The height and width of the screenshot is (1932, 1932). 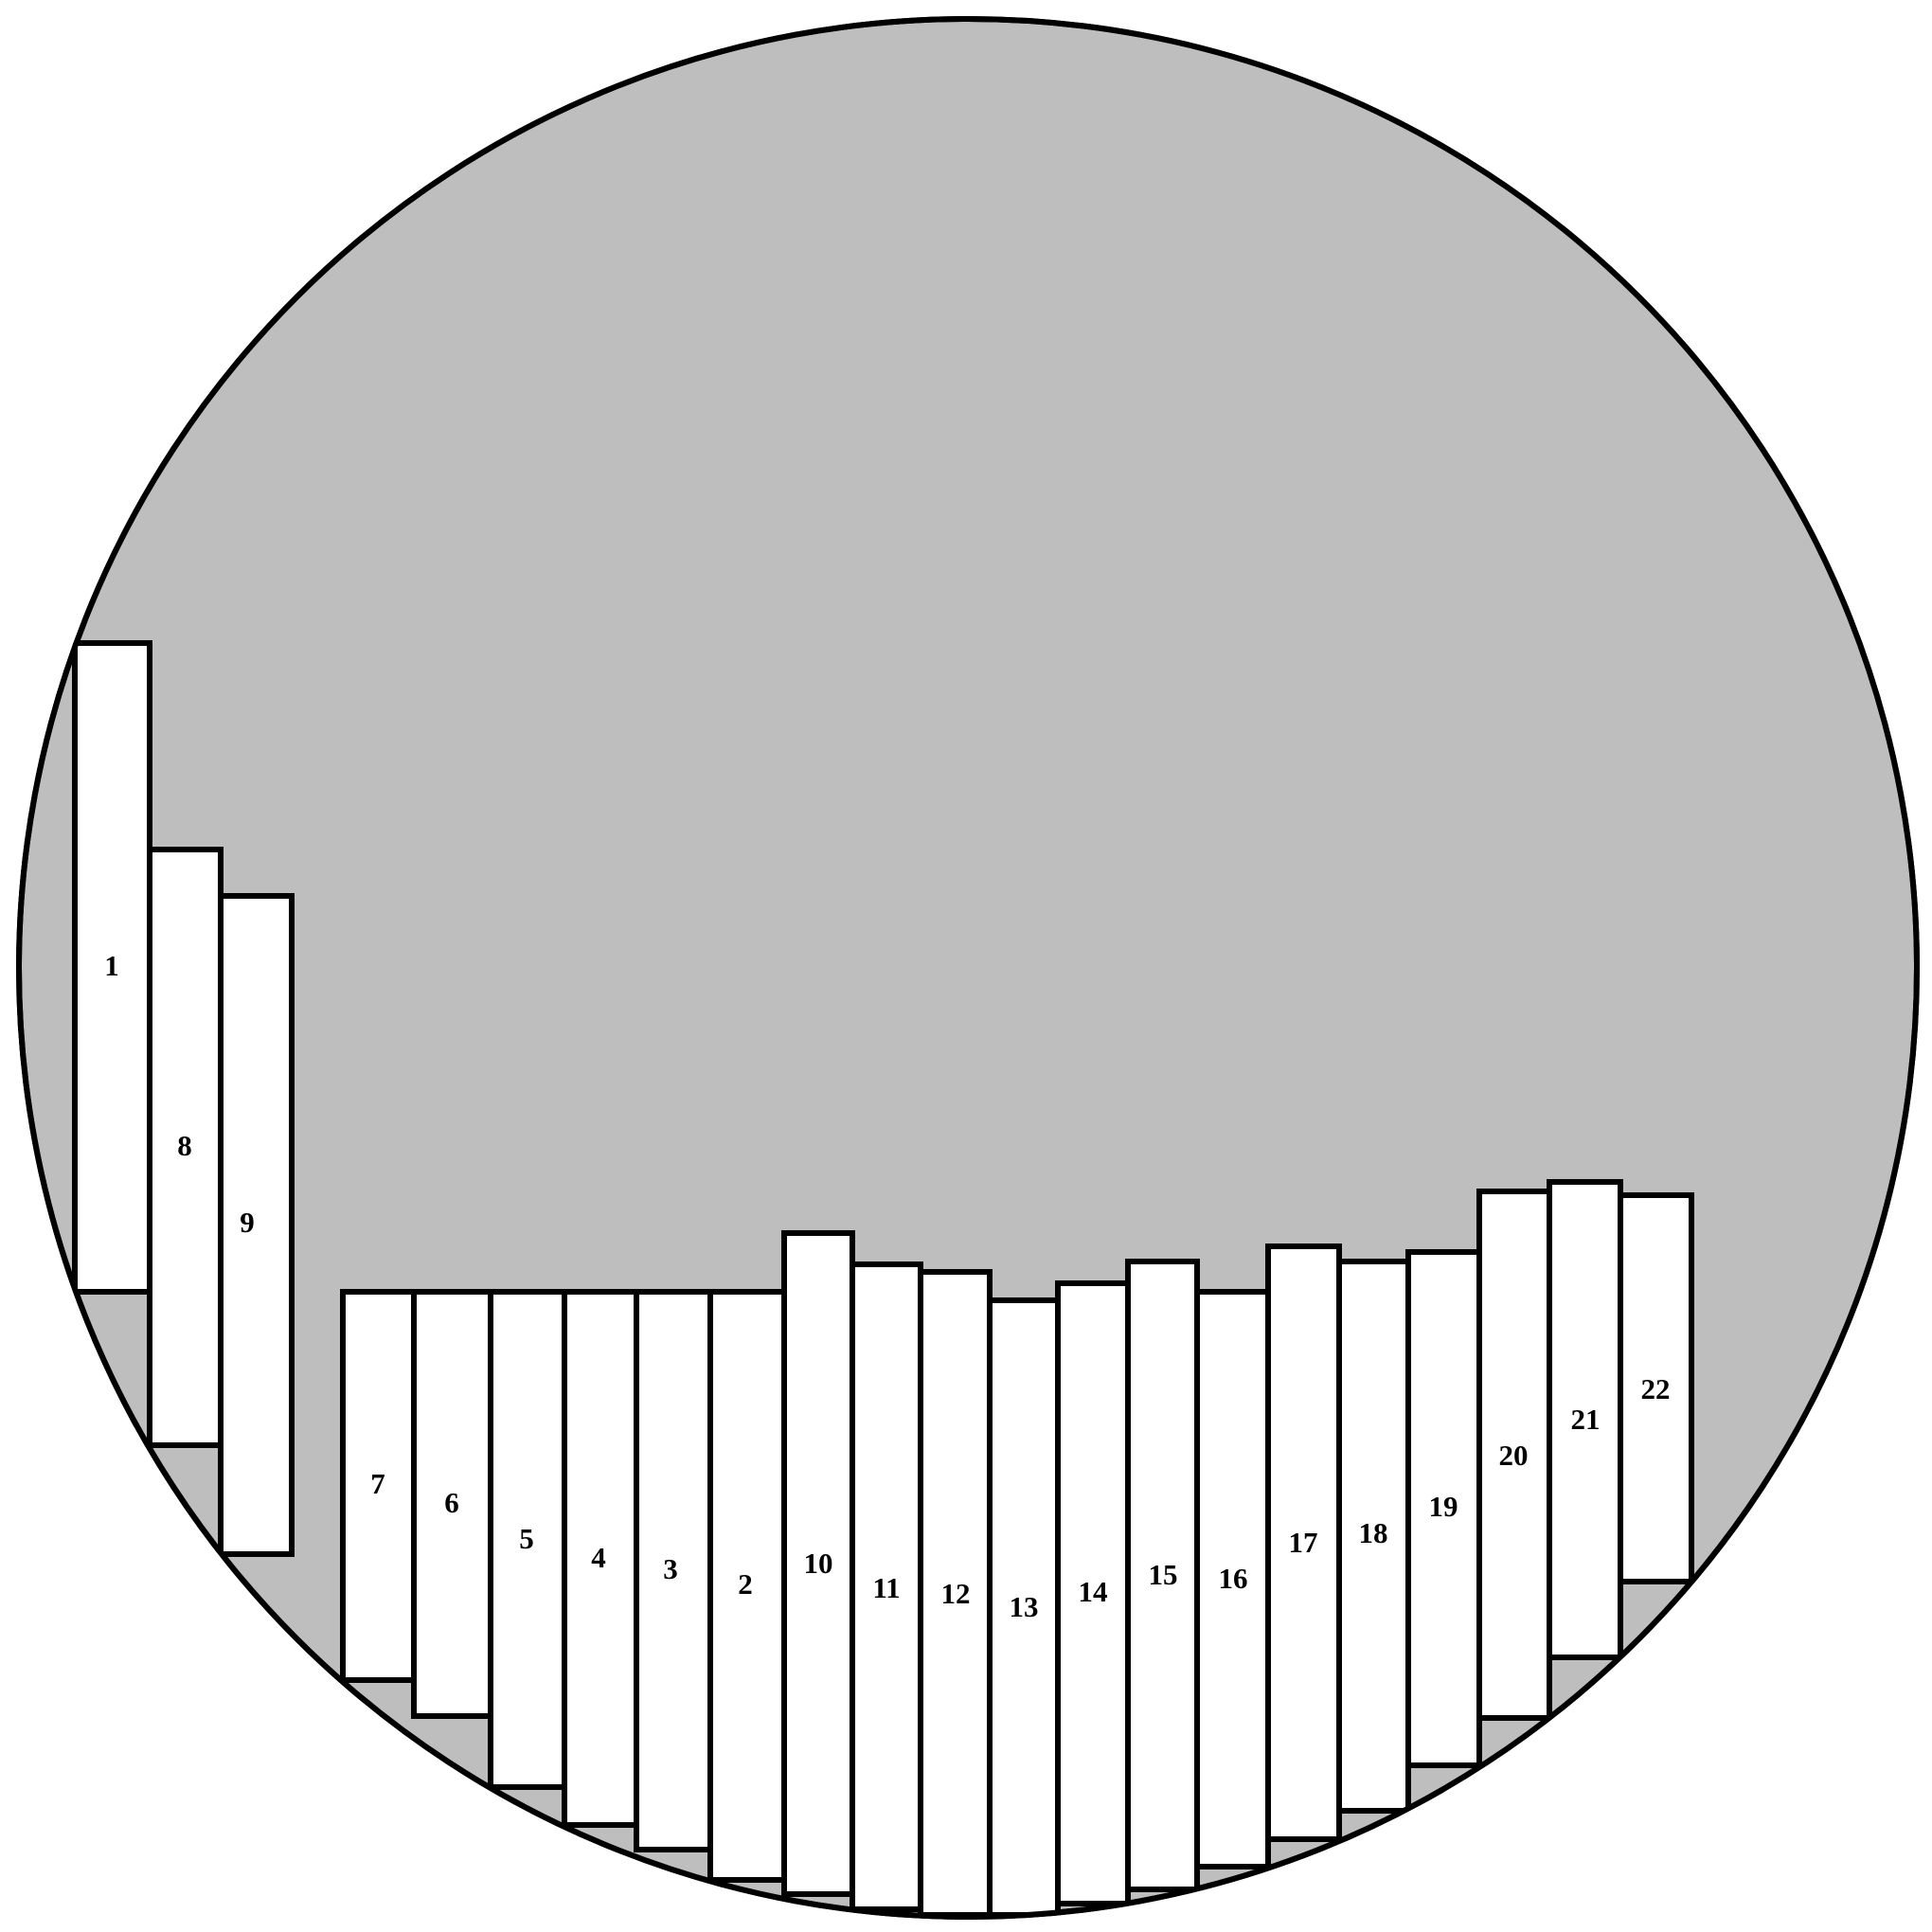 I want to click on strip-label-12: 12, so click(x=956, y=1593).